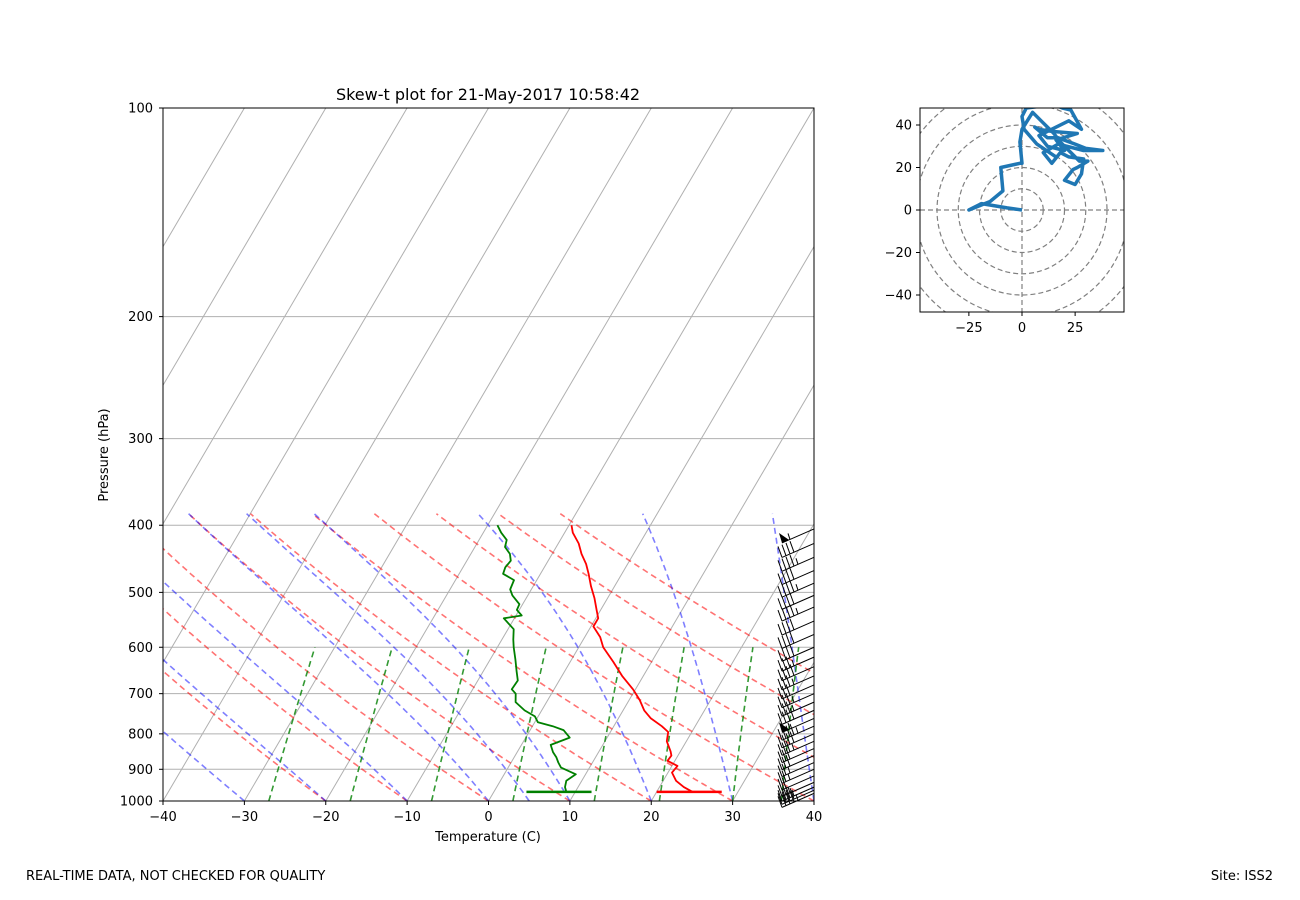 The height and width of the screenshot is (900, 1300). What do you see at coordinates (140, 648) in the screenshot?
I see `y-tick-label: 600` at bounding box center [140, 648].